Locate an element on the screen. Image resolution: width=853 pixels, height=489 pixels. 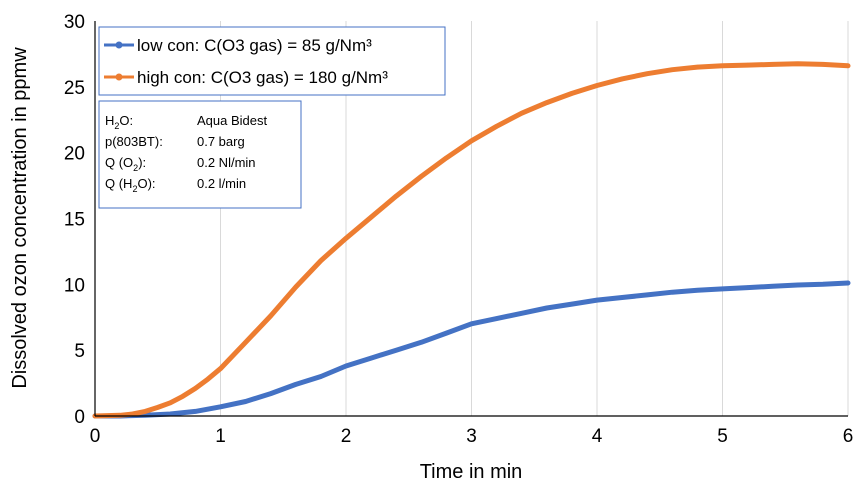
legend-box is located at coordinates (272, 61).